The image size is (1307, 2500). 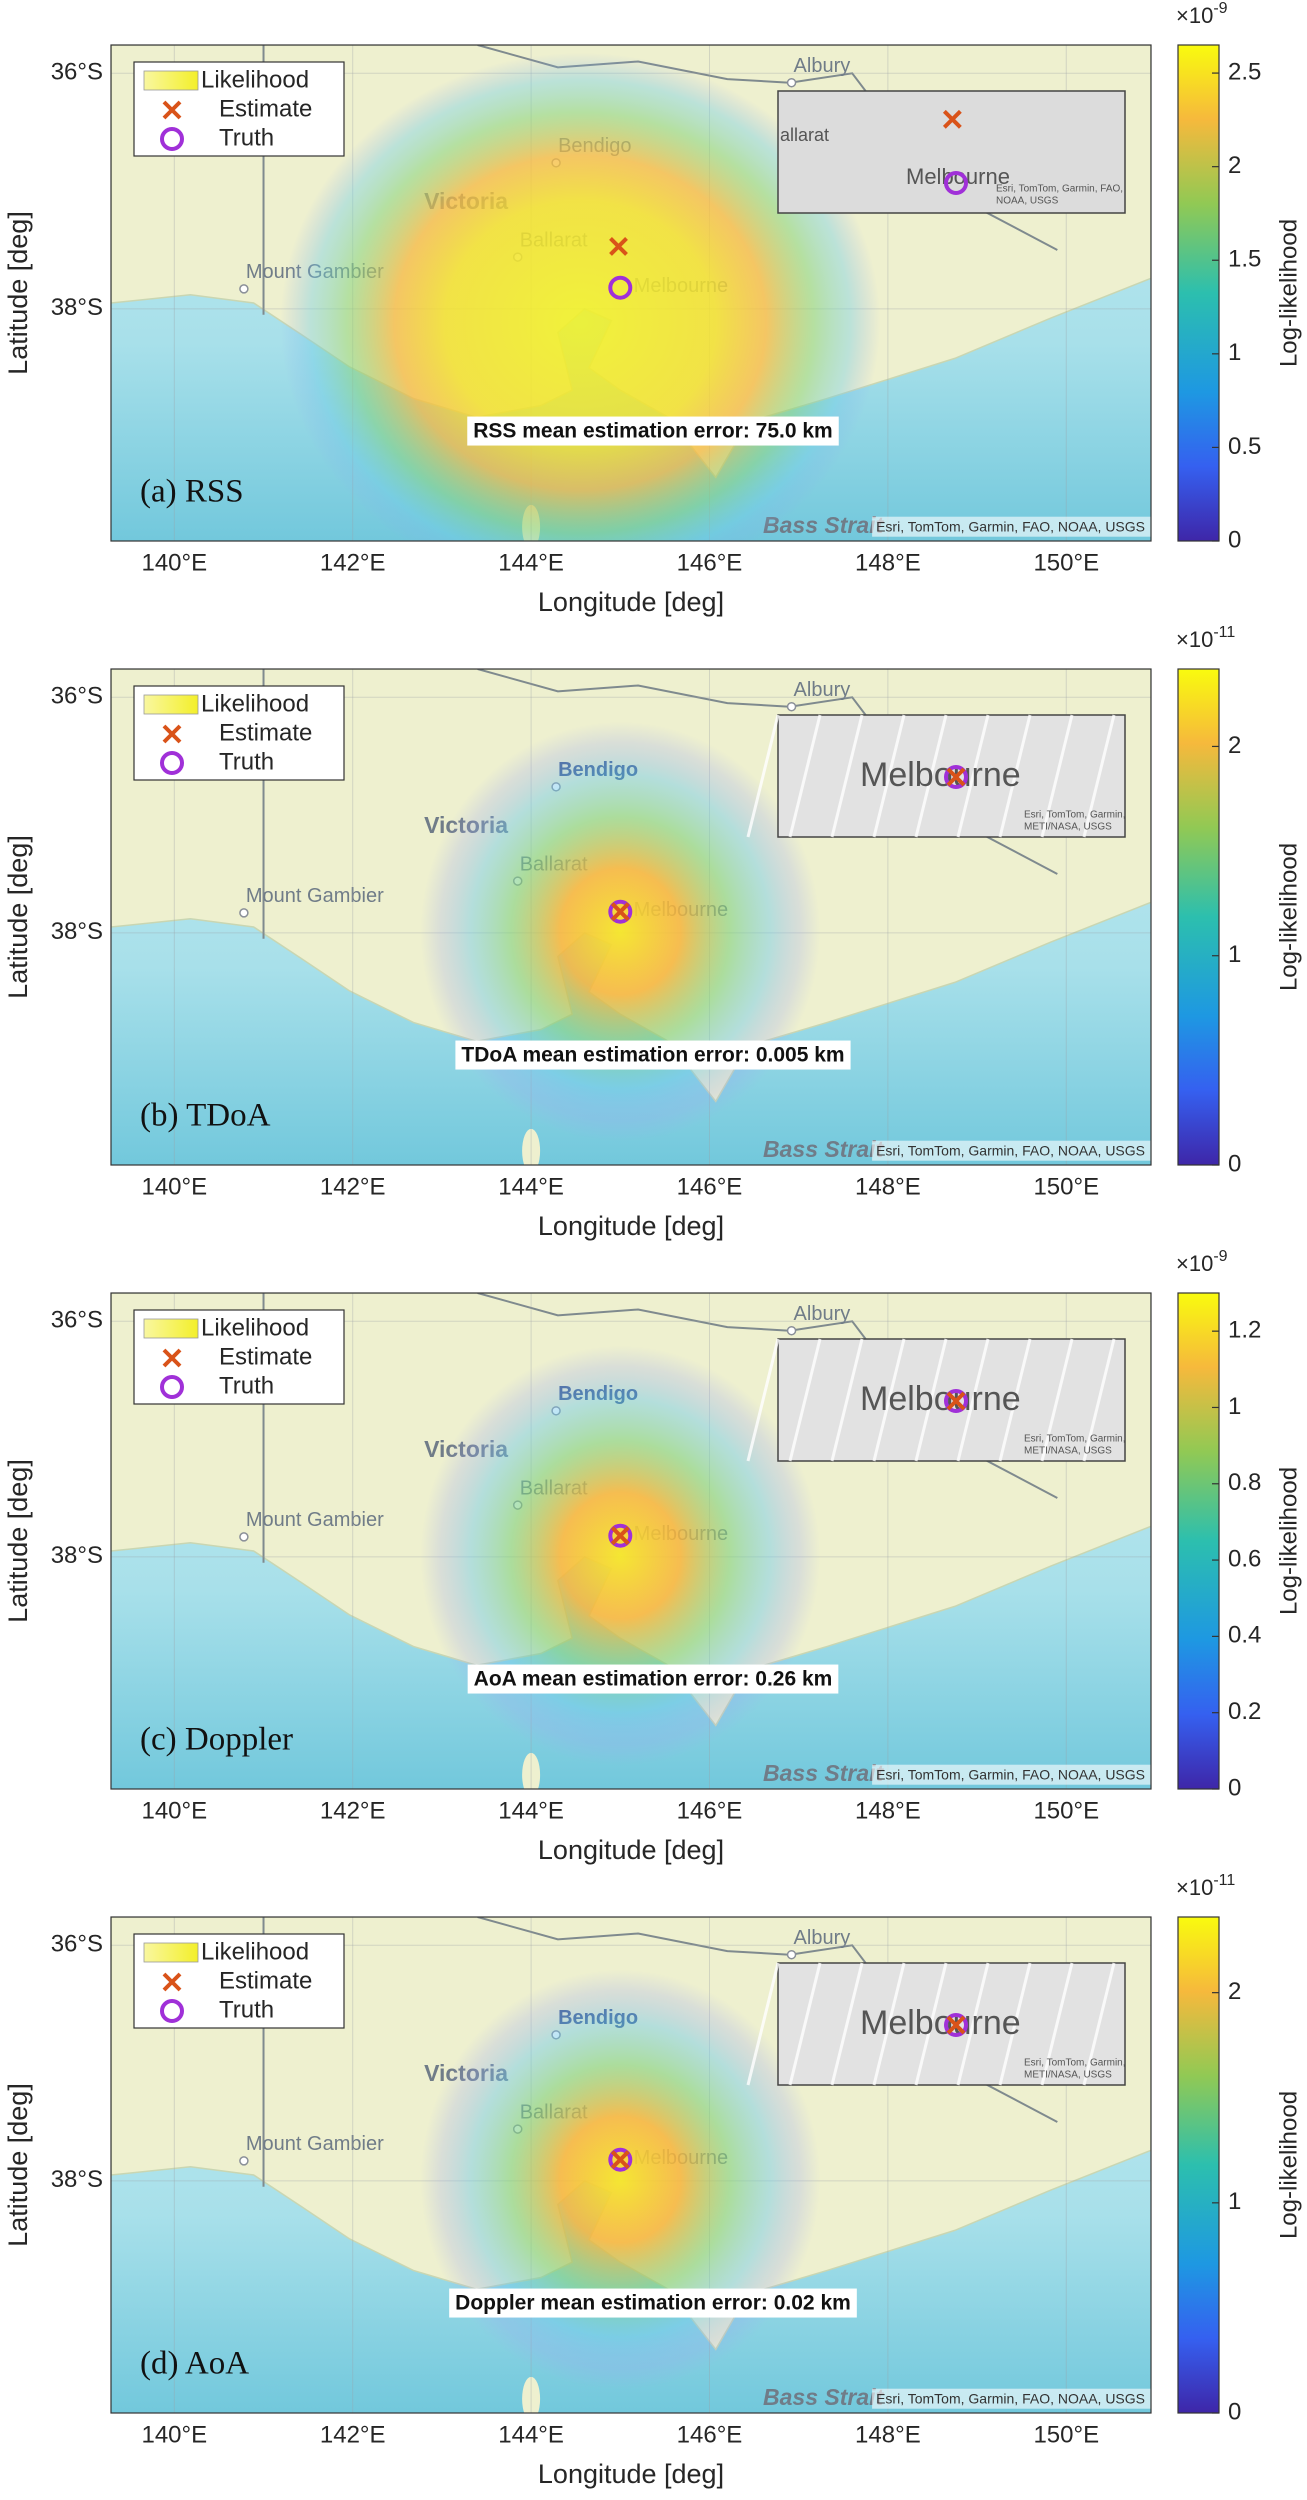 I want to click on legend-label: Truth, so click(x=246, y=761).